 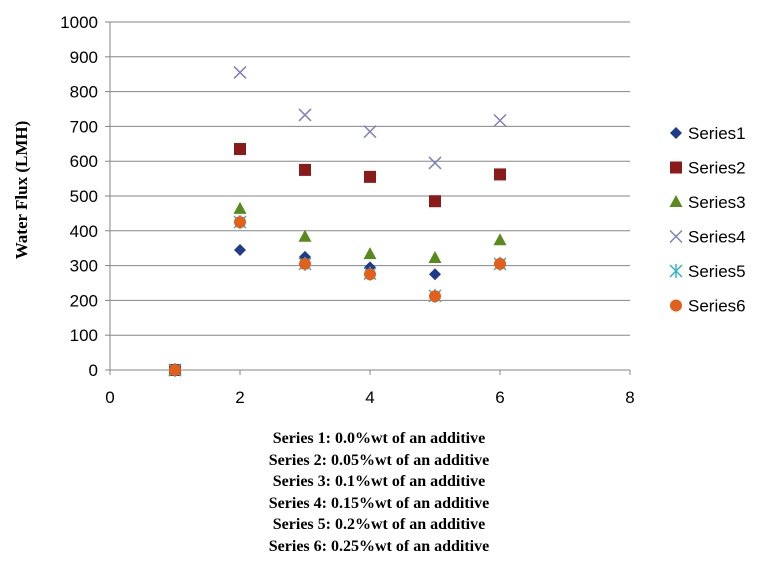 What do you see at coordinates (717, 202) in the screenshot?
I see `legend-label-series3: Series3` at bounding box center [717, 202].